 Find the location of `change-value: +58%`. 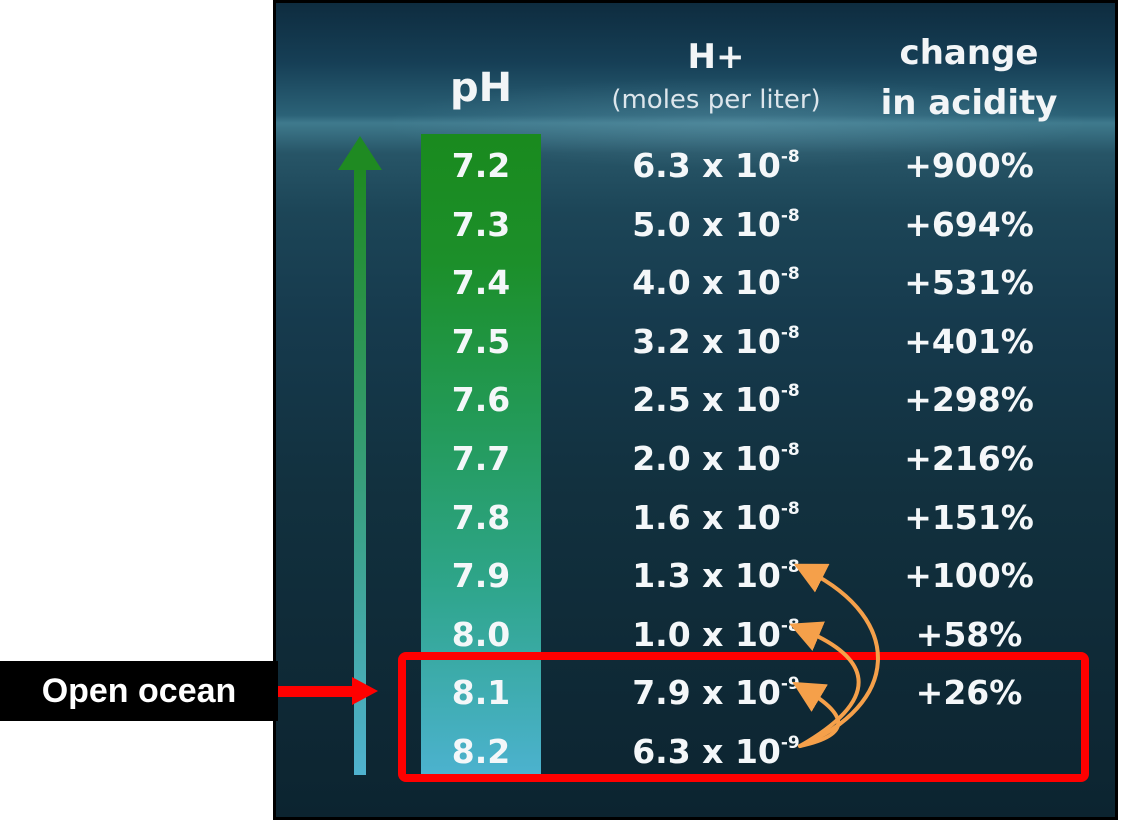

change-value: +58% is located at coordinates (969, 634).